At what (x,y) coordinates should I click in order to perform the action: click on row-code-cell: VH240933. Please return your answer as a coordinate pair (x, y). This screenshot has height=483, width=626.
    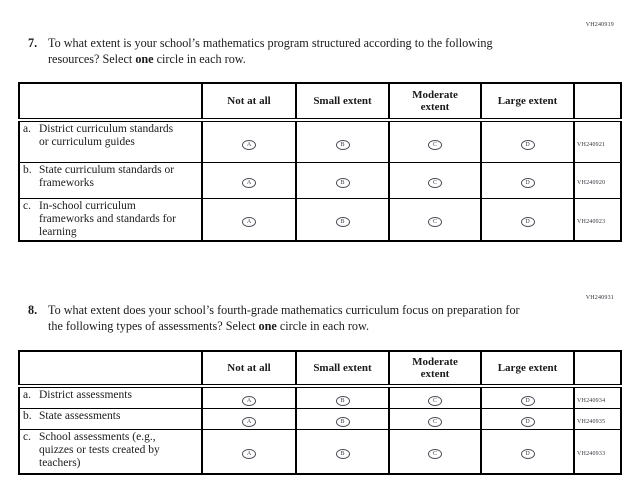
    Looking at the image, I should click on (597, 451).